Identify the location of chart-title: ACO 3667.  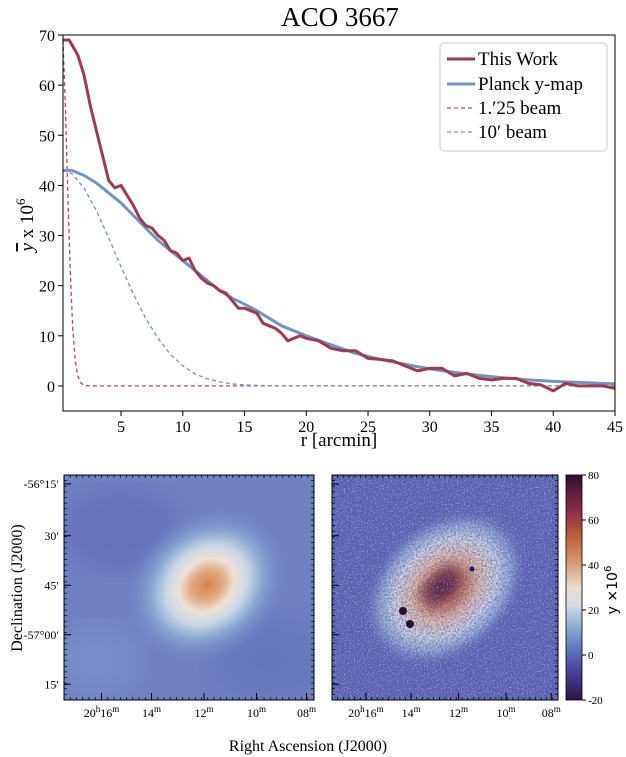
(340, 17).